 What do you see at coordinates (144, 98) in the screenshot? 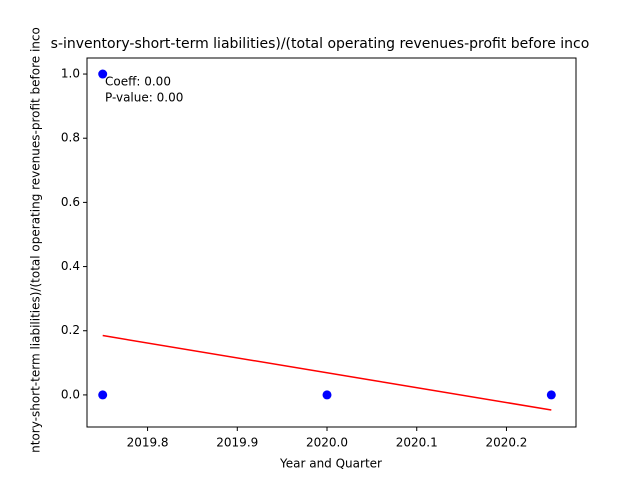
I see `annotation: P-value: 0.00` at bounding box center [144, 98].